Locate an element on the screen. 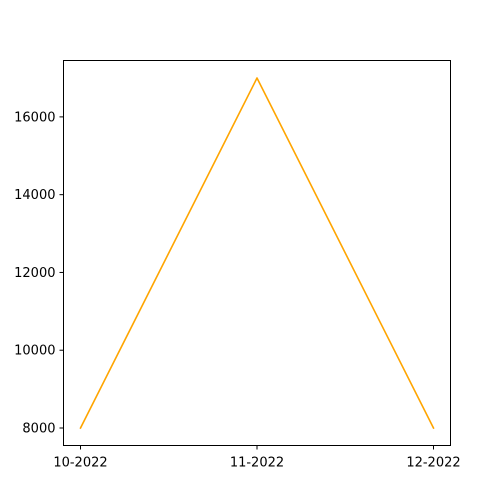 Image resolution: width=500 pixels, height=500 pixels. x-tick-label: 11-2022 is located at coordinates (257, 463).